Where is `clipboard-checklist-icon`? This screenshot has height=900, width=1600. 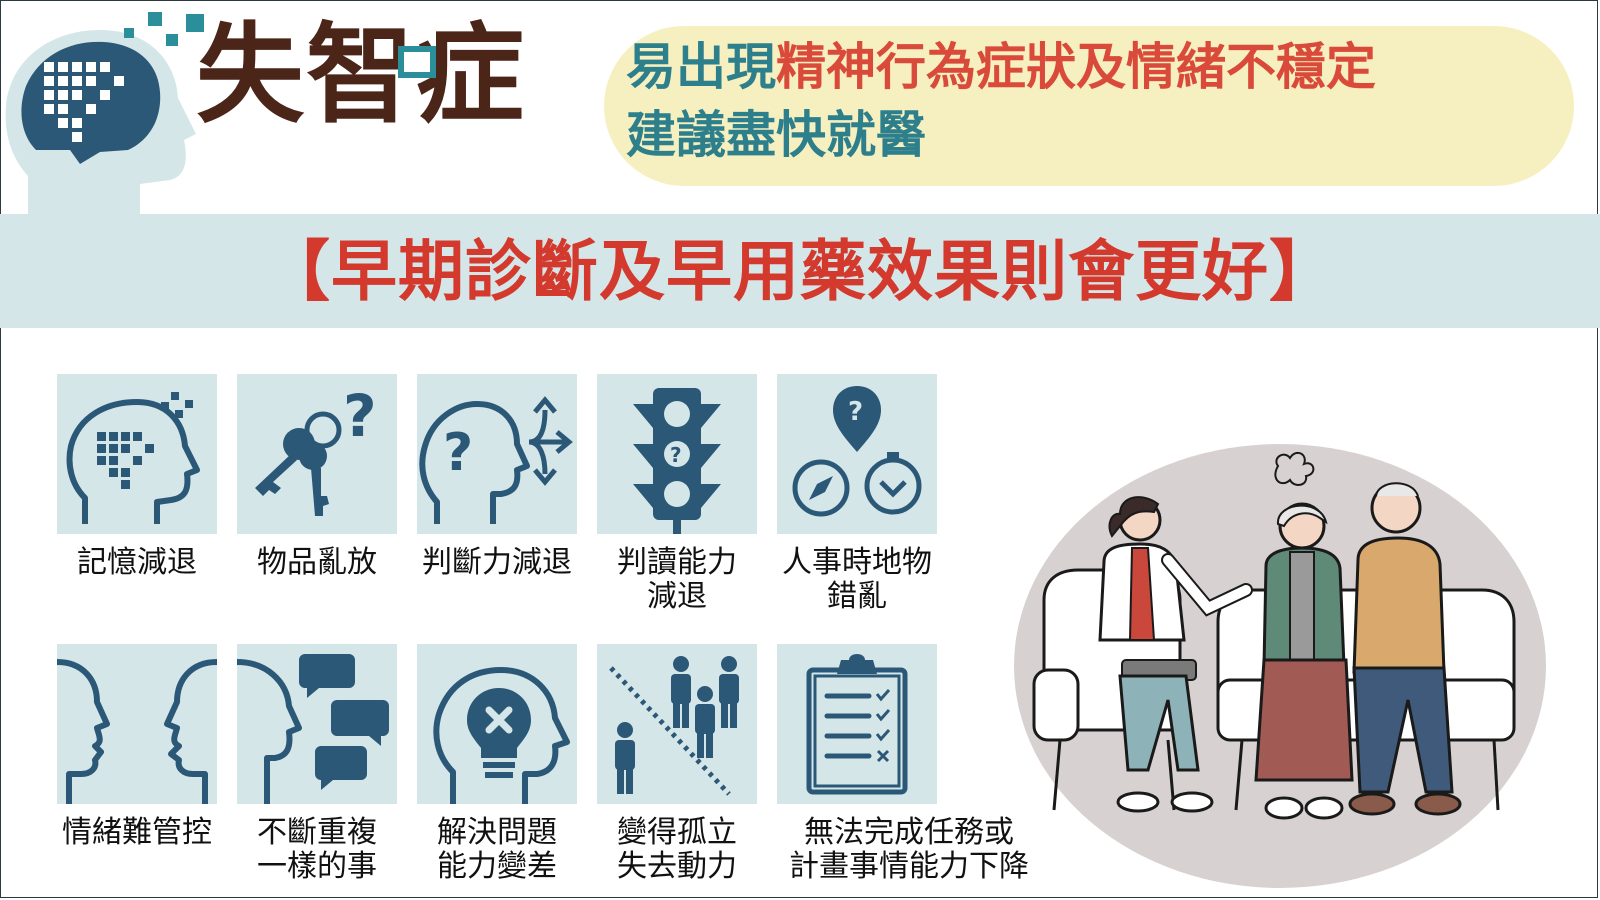 clipboard-checklist-icon is located at coordinates (857, 724).